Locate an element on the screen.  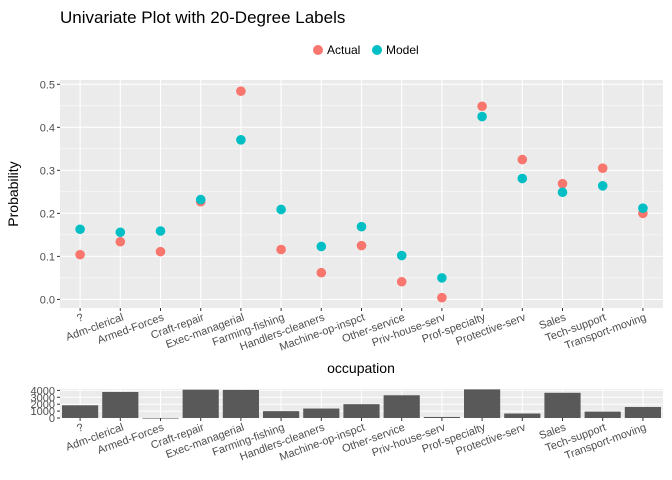
y-tick-label: 1000 is located at coordinates (43, 412).